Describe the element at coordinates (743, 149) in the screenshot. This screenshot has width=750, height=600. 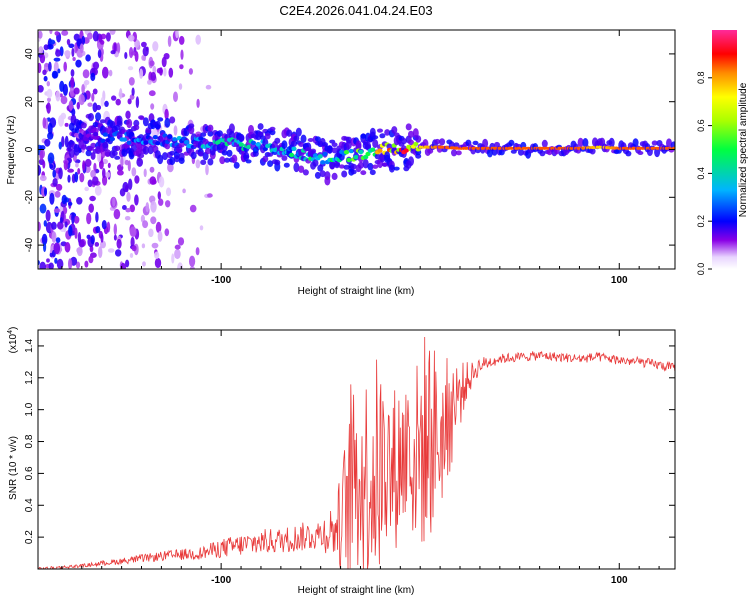
I see `colorbar-label: Normalized spectral amplitude` at that location.